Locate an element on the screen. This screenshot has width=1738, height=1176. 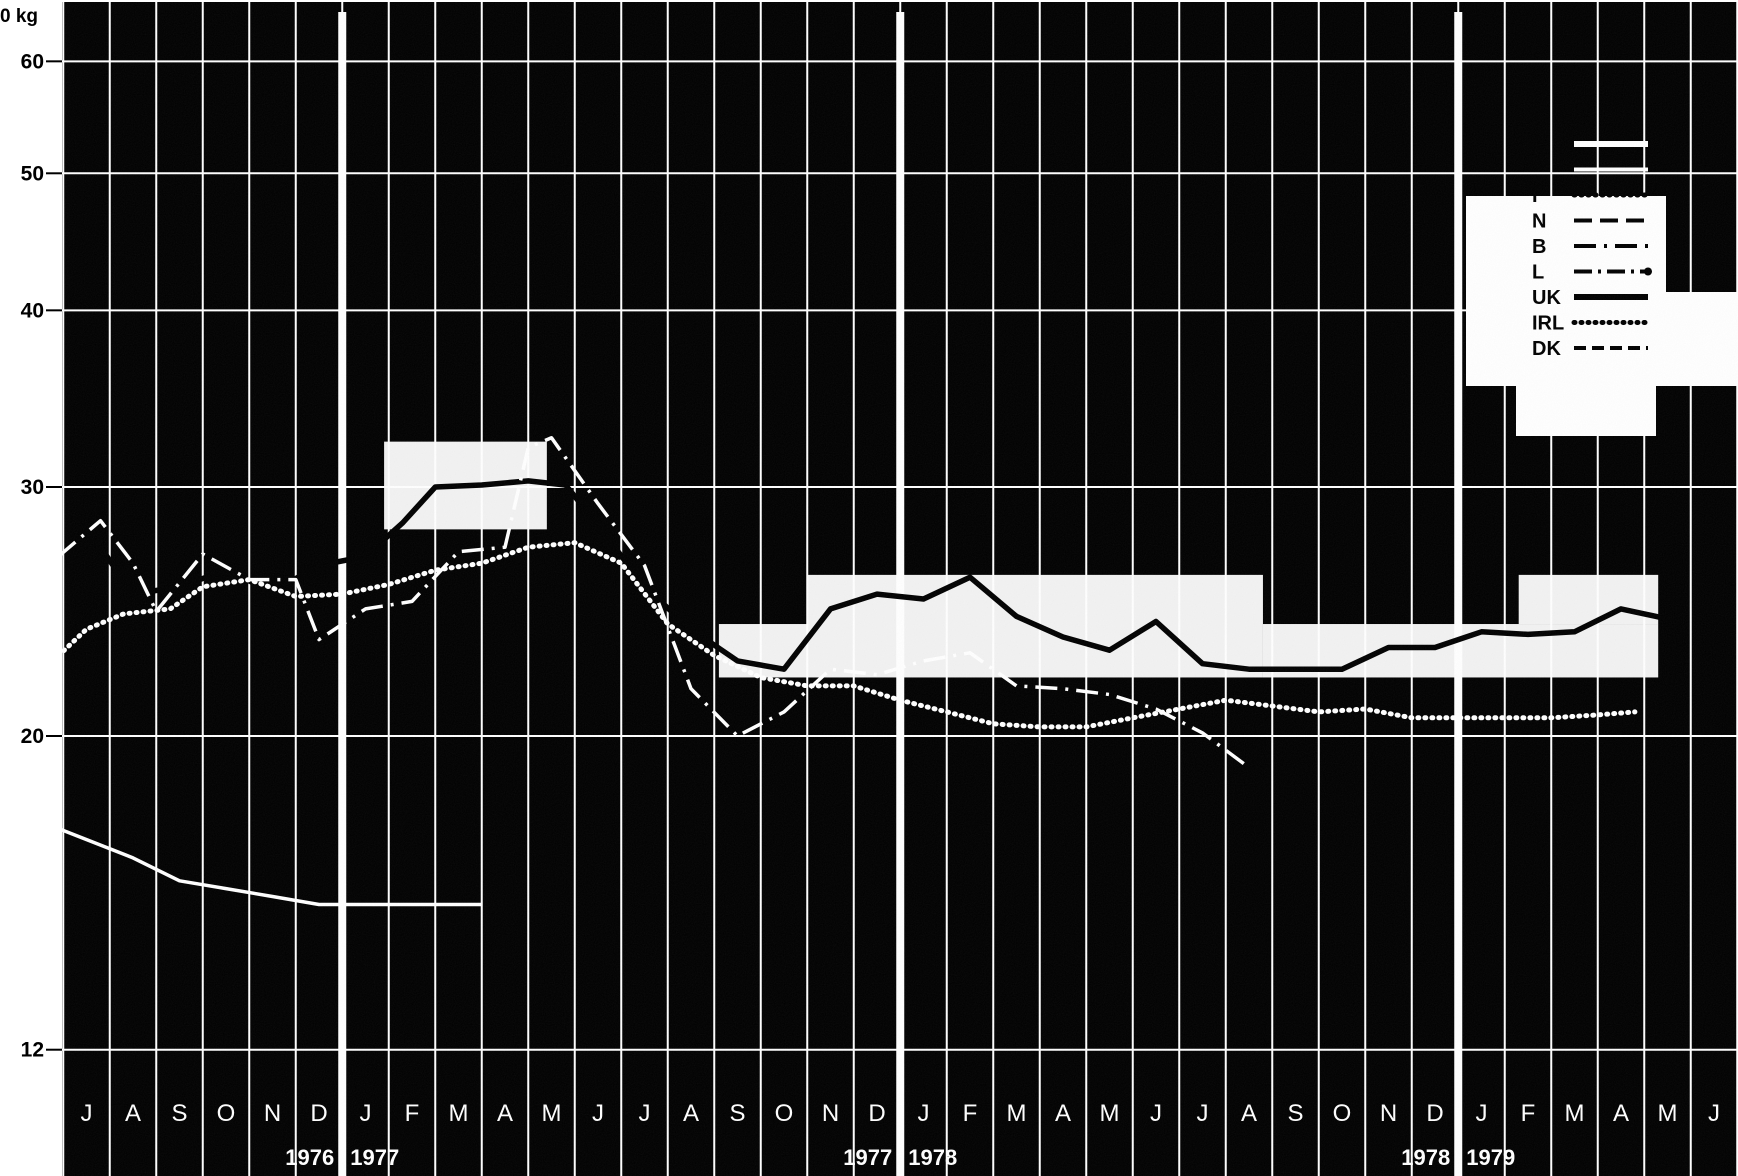
y-tick-label: 60 is located at coordinates (32, 61).